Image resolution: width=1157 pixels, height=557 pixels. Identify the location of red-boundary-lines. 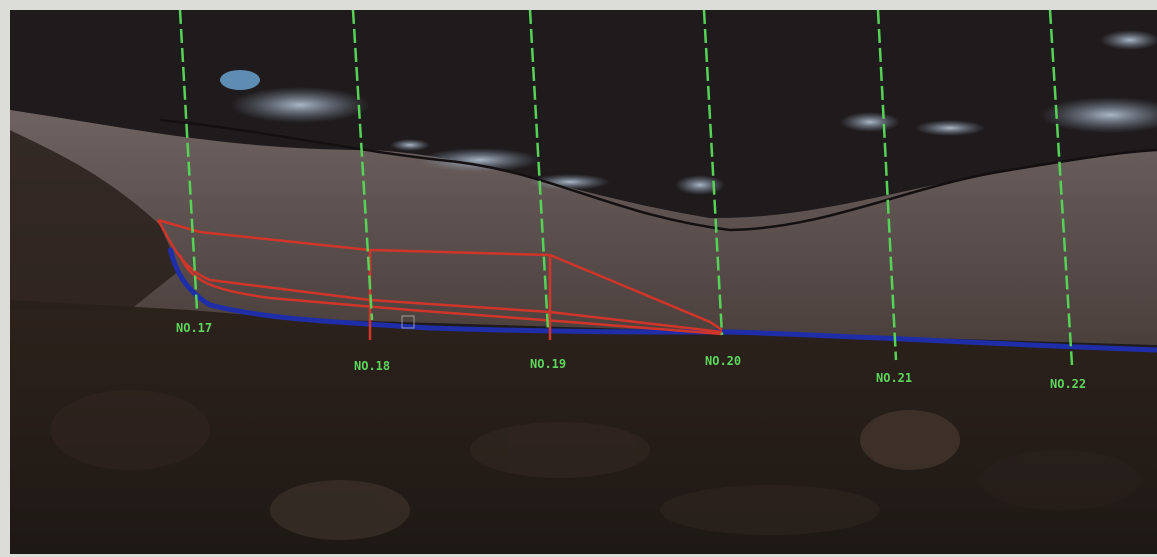
(439, 279).